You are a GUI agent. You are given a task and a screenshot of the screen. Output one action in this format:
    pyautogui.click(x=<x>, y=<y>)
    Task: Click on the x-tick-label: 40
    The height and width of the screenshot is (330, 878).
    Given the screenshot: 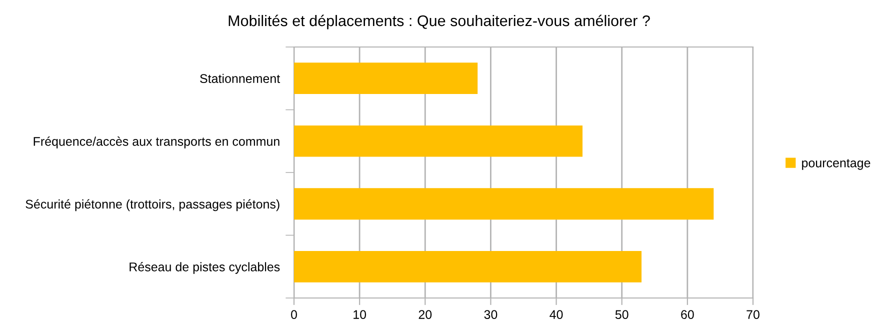 What is the action you would take?
    pyautogui.click(x=556, y=314)
    